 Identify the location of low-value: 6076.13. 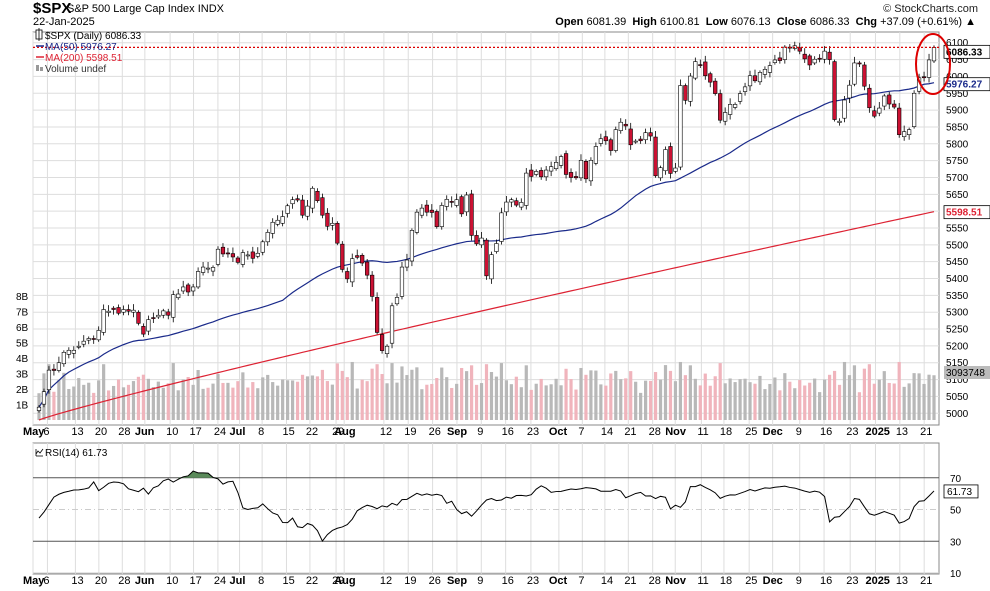
(750, 22).